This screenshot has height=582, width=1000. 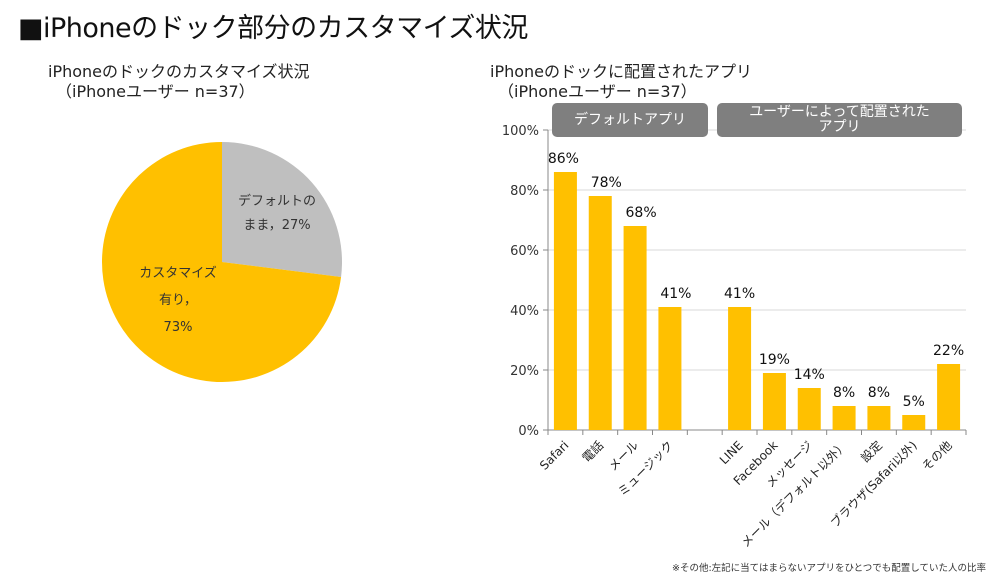 I want to click on pie-slice-customized, so click(x=221, y=262).